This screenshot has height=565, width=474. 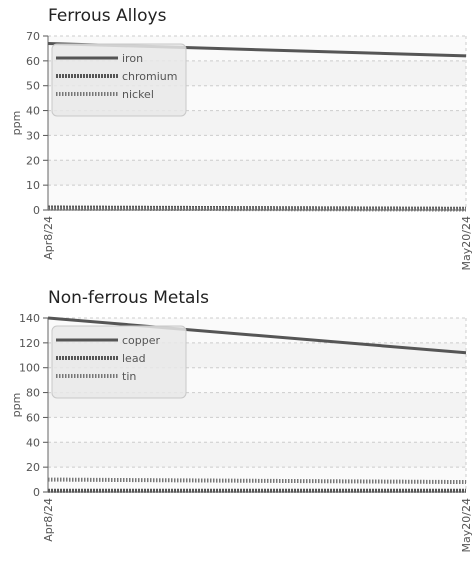 I want to click on legend-label: lead, so click(x=134, y=358).